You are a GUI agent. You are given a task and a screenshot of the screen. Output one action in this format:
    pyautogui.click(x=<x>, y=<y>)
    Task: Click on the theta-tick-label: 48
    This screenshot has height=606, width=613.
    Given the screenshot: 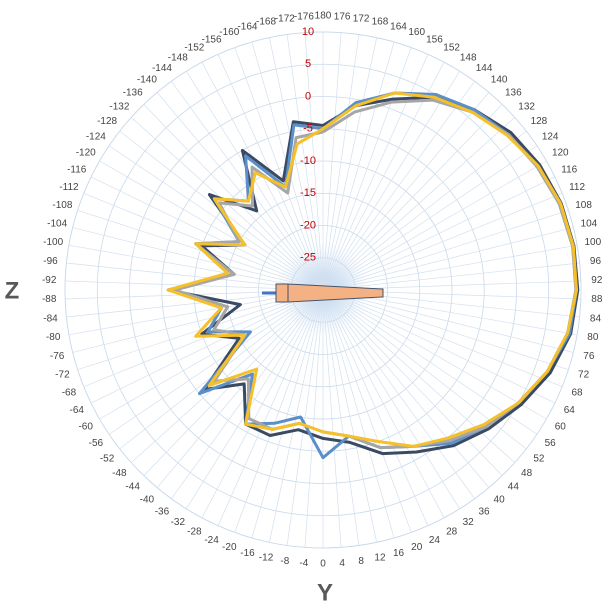 What is the action you would take?
    pyautogui.click(x=527, y=473)
    